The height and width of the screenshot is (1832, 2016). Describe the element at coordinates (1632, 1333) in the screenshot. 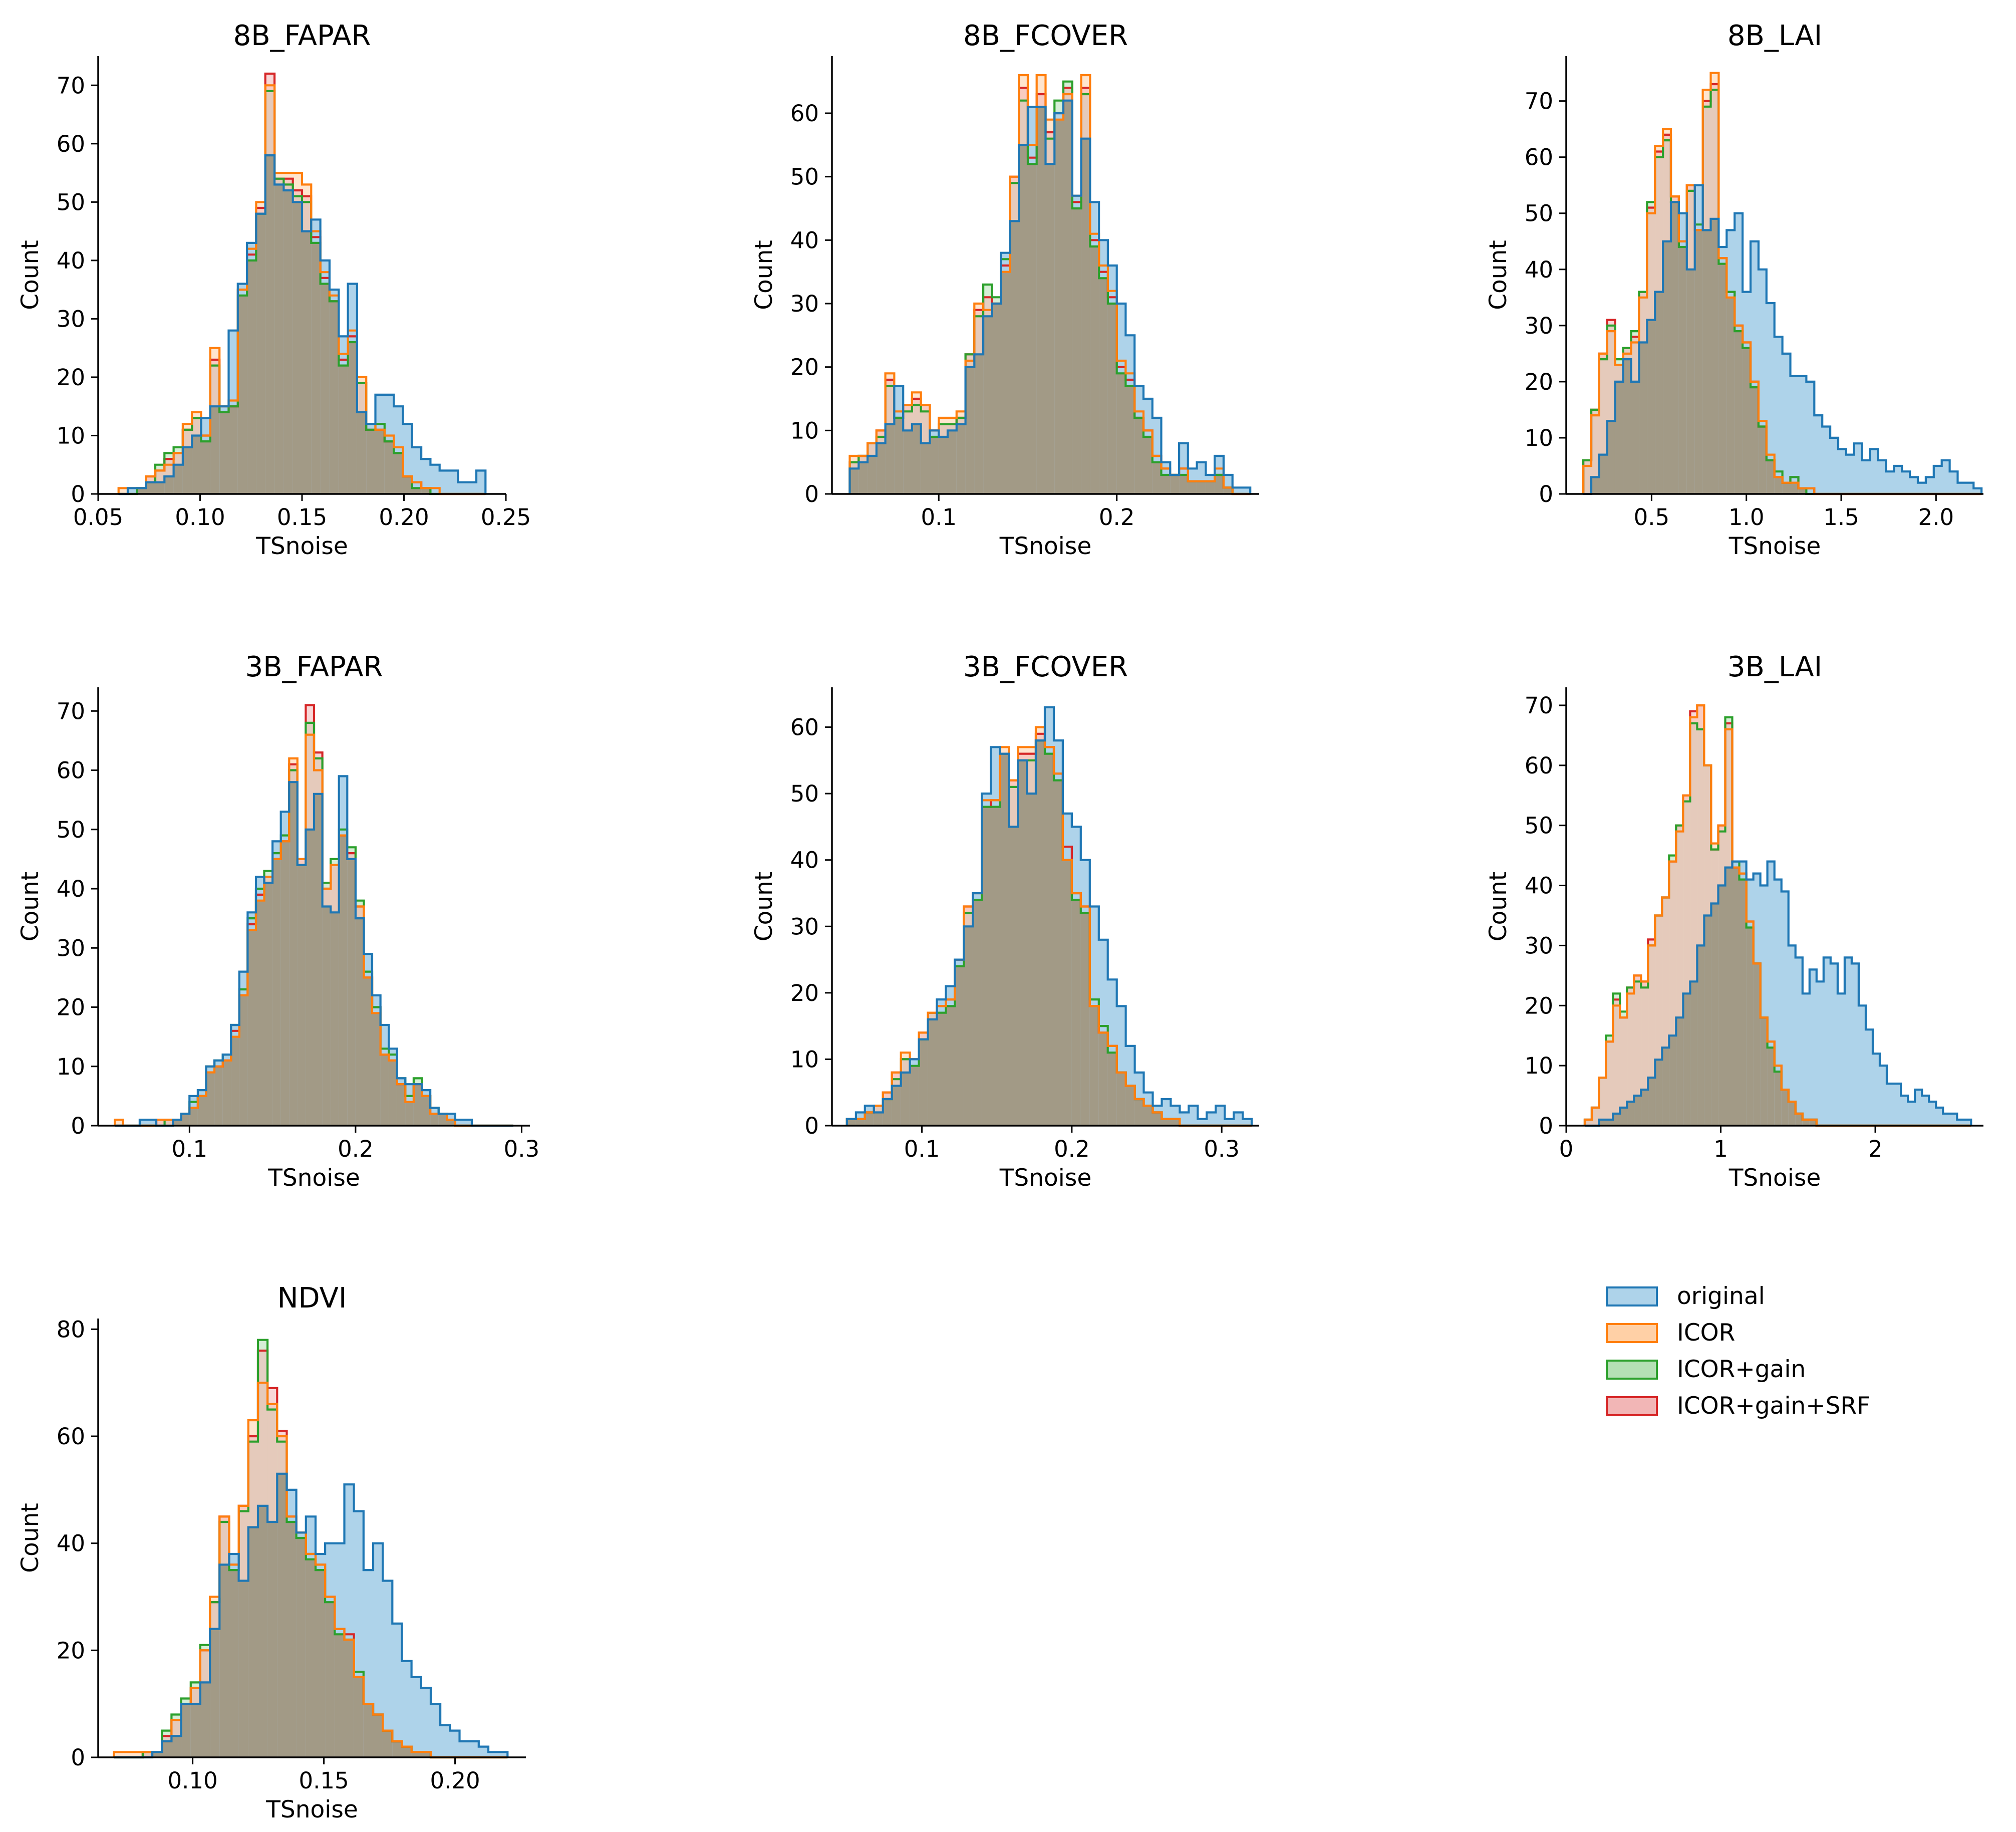

I see `legend-swatch-icor` at that location.